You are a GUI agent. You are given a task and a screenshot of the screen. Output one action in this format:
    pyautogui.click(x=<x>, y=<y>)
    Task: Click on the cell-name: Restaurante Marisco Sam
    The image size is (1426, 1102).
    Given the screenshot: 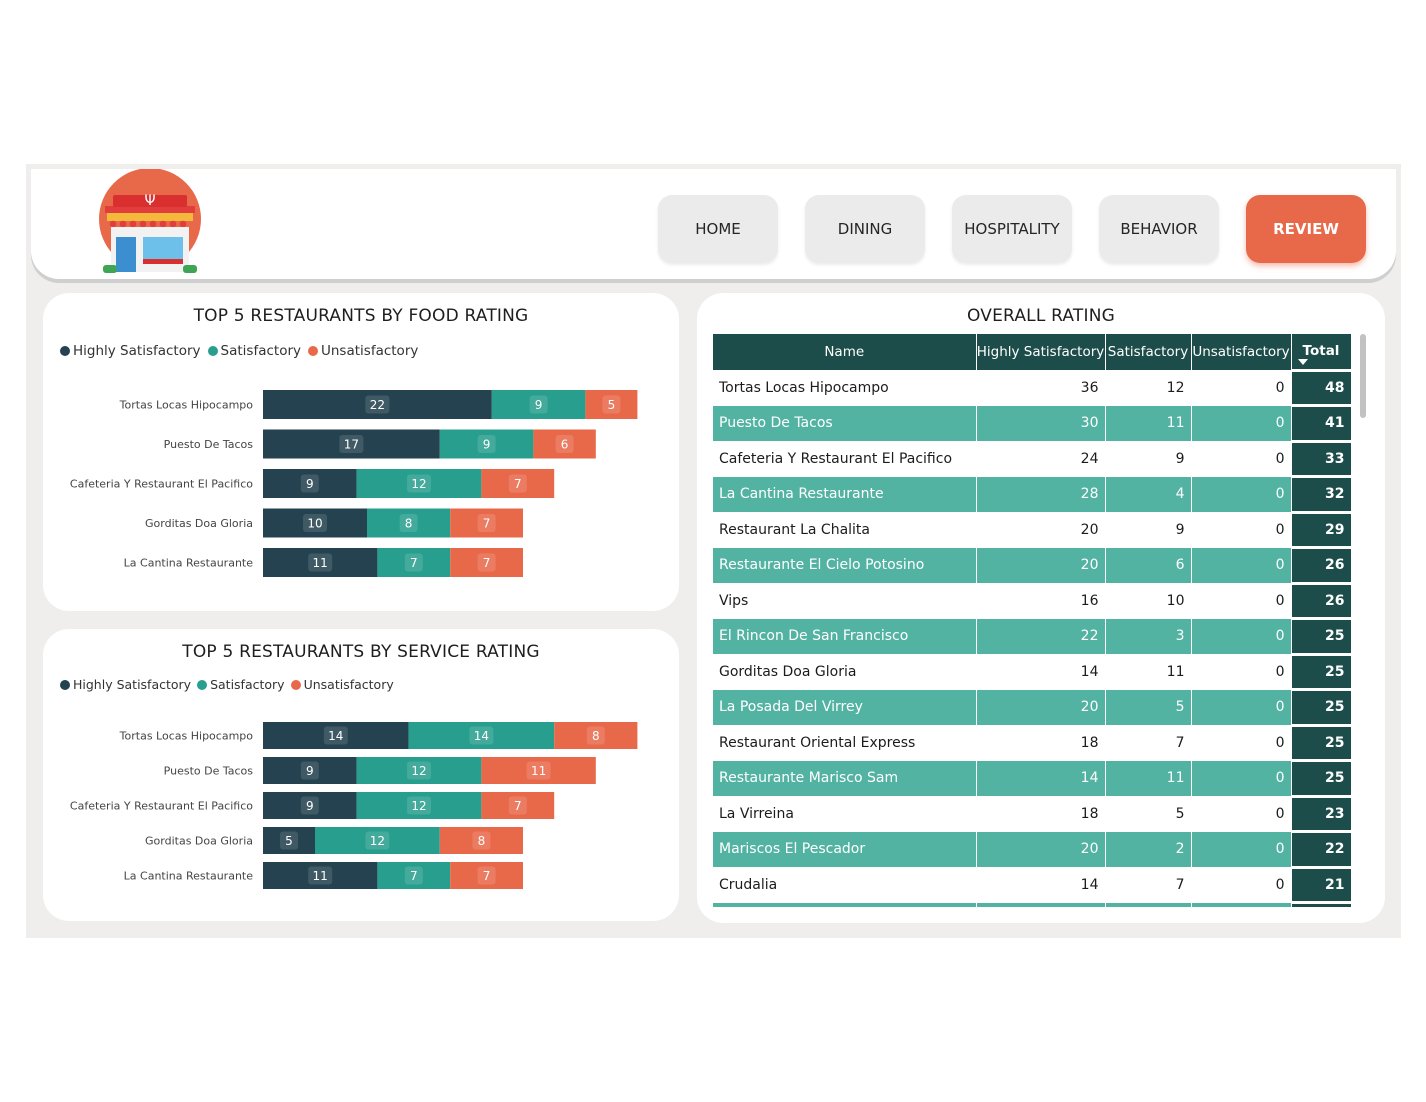 What is the action you would take?
    pyautogui.click(x=845, y=778)
    